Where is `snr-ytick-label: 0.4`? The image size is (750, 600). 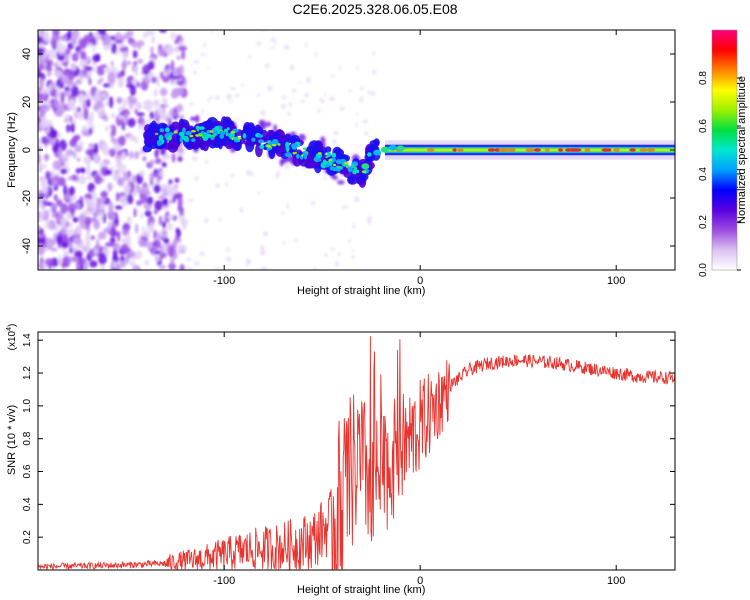
snr-ytick-label: 0.4 is located at coordinates (27, 504).